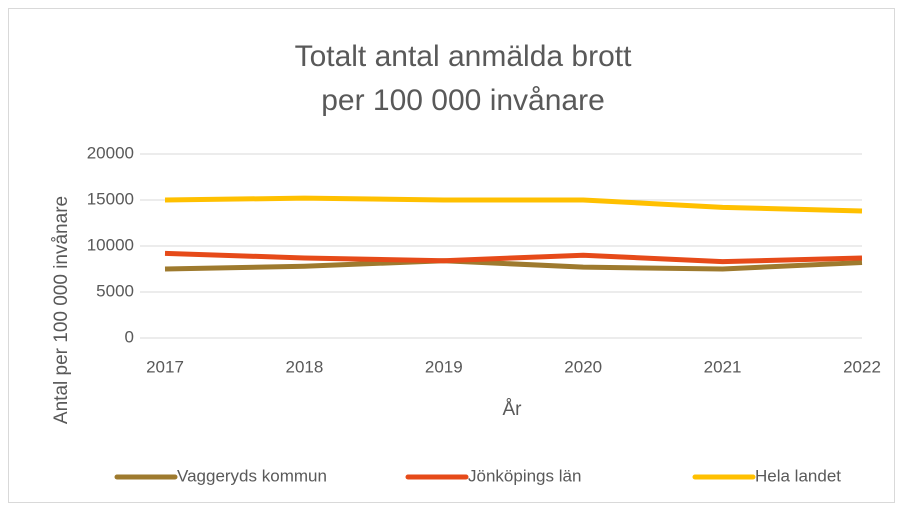 This screenshot has width=903, height=511. What do you see at coordinates (165, 366) in the screenshot?
I see `x-tick-label: 2017` at bounding box center [165, 366].